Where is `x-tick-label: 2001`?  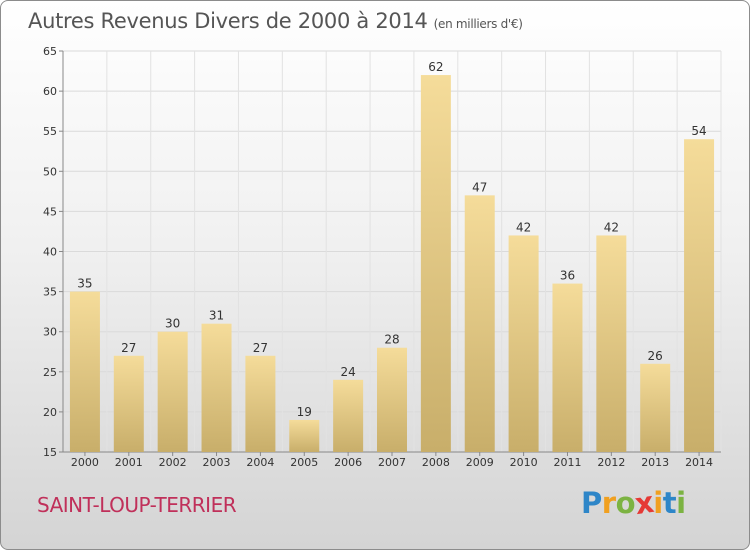
x-tick-label: 2001 is located at coordinates (129, 462).